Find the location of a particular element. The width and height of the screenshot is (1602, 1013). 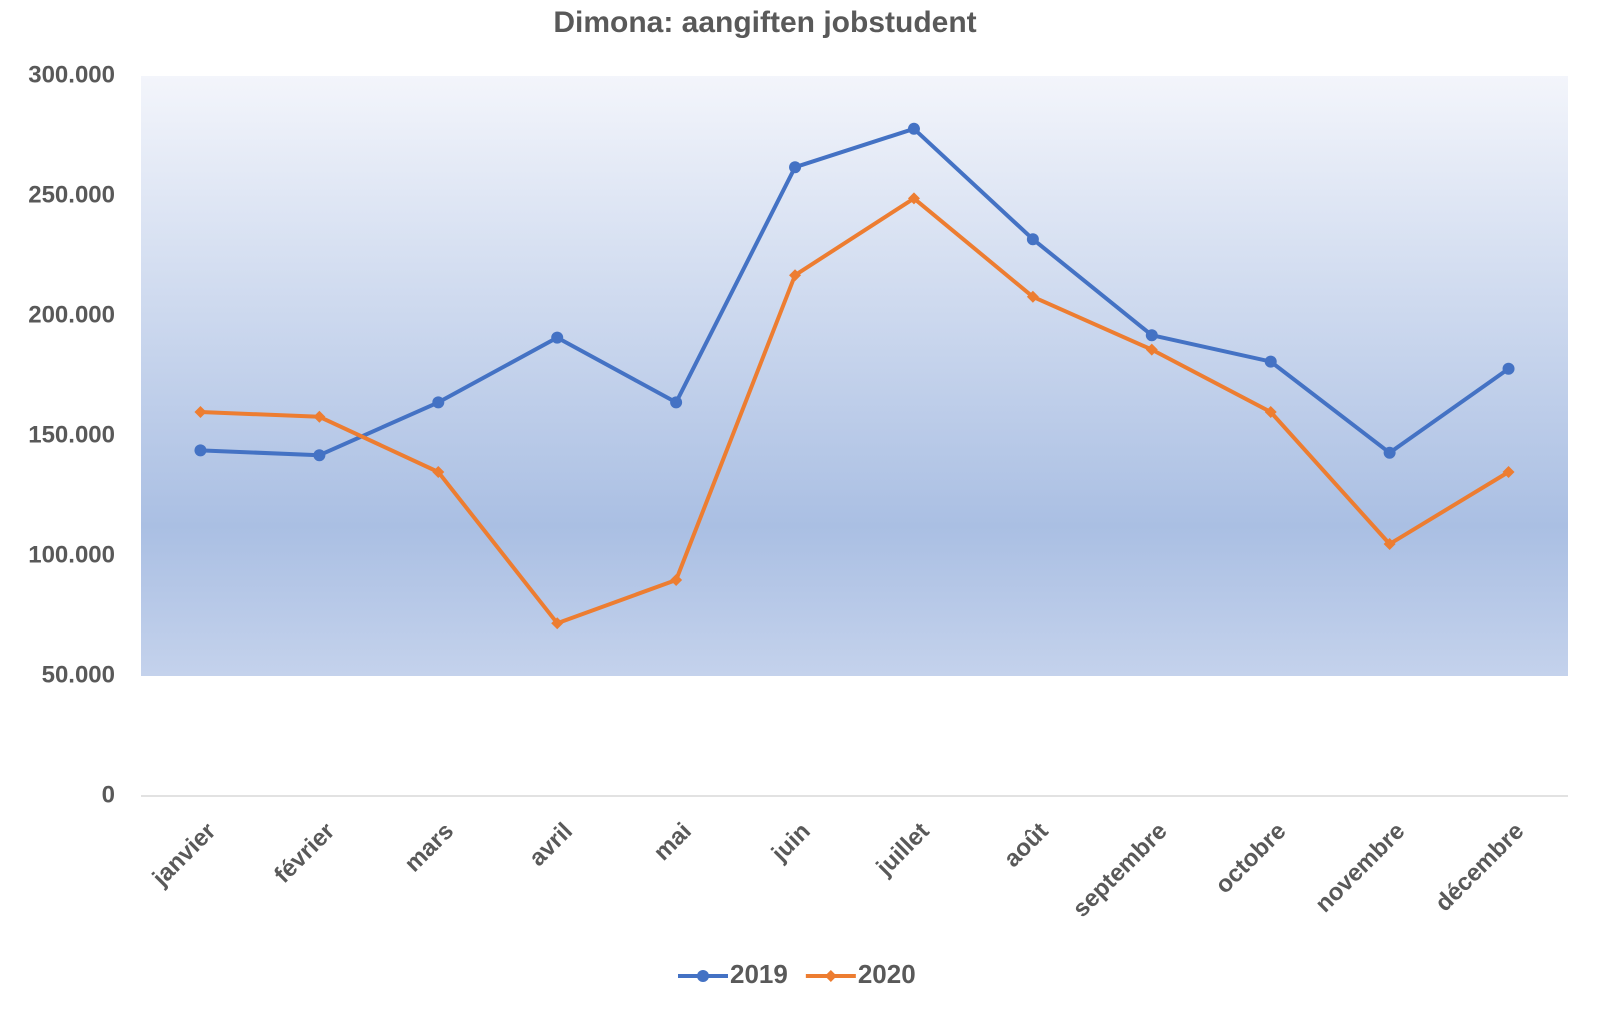

y-tick-label: 250.000 is located at coordinates (71, 194).